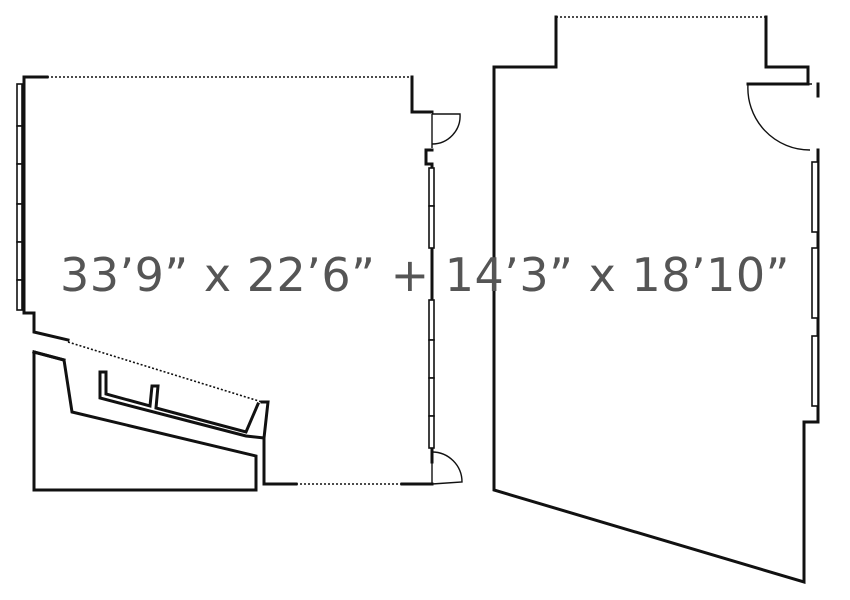 This screenshot has width=850, height=600. I want to click on right-room-north-east-wall, so click(778, 50).